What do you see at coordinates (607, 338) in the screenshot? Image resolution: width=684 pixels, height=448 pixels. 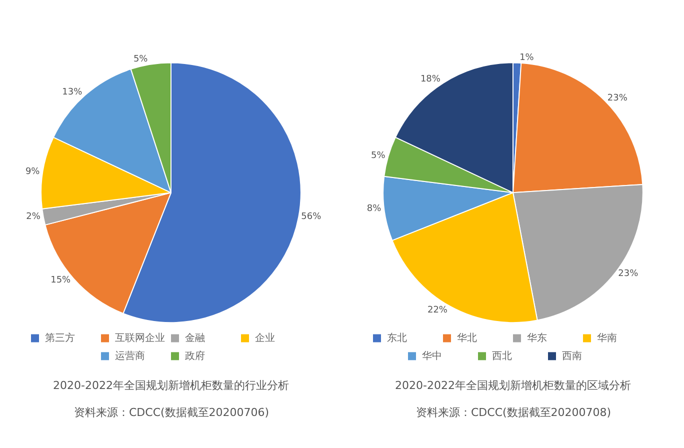 I see `legend-label: 华南` at bounding box center [607, 338].